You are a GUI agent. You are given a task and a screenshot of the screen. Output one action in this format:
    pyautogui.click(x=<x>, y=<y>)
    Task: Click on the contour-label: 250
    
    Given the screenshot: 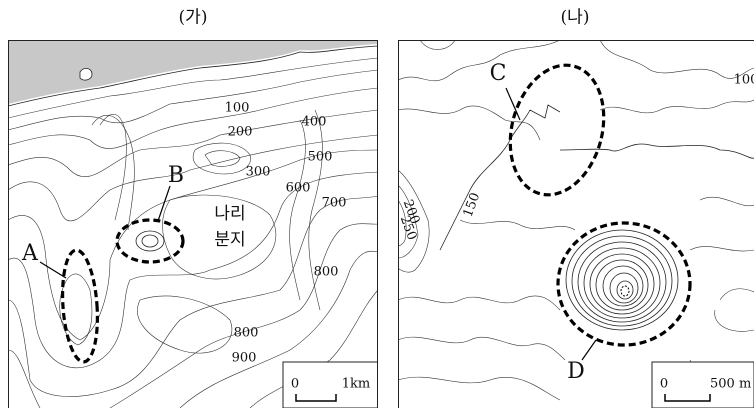 What is the action you would take?
    pyautogui.click(x=408, y=228)
    